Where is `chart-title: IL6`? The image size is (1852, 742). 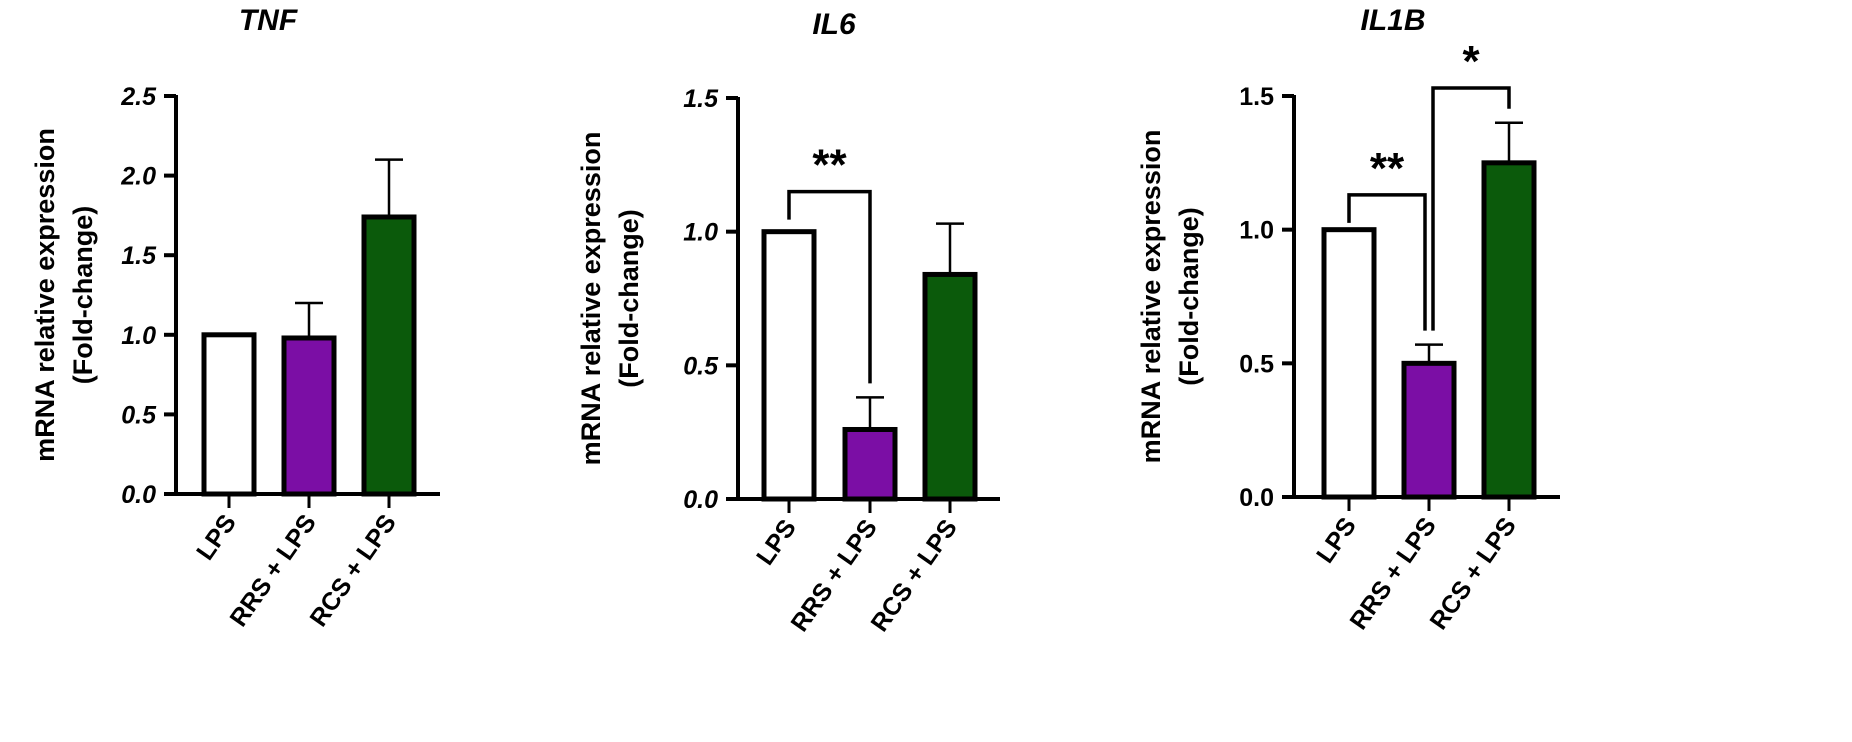
chart-title: IL6 is located at coordinates (834, 24).